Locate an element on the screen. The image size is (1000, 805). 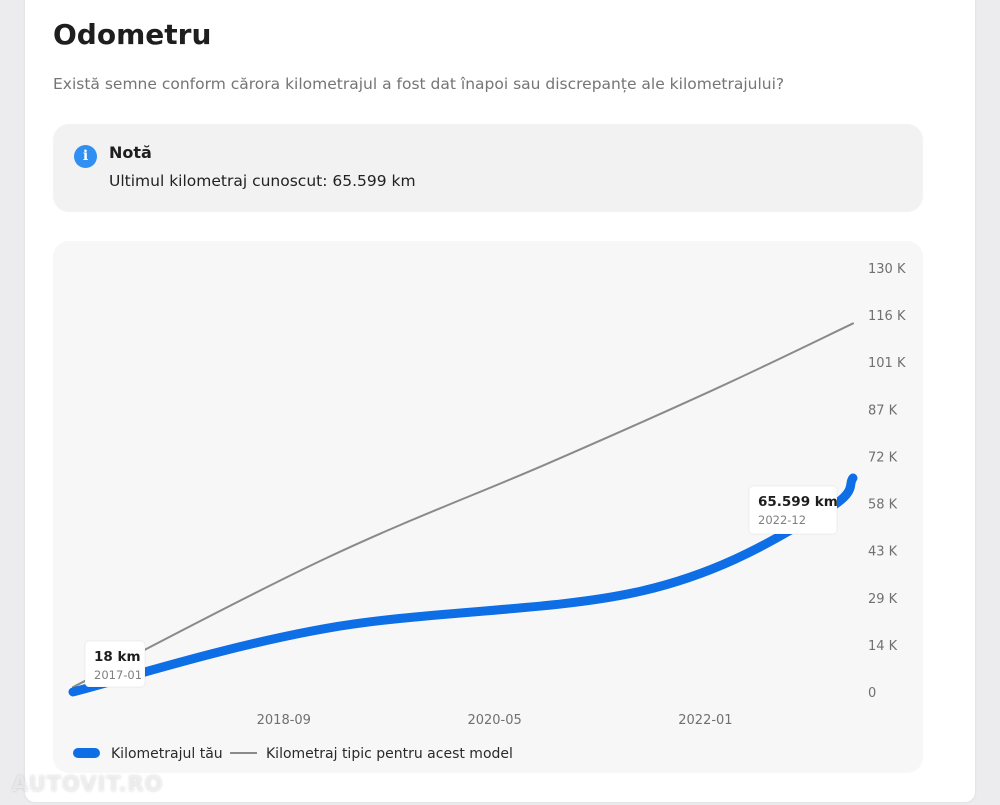
legend-label-user: Kilometrajul tău is located at coordinates (167, 754).